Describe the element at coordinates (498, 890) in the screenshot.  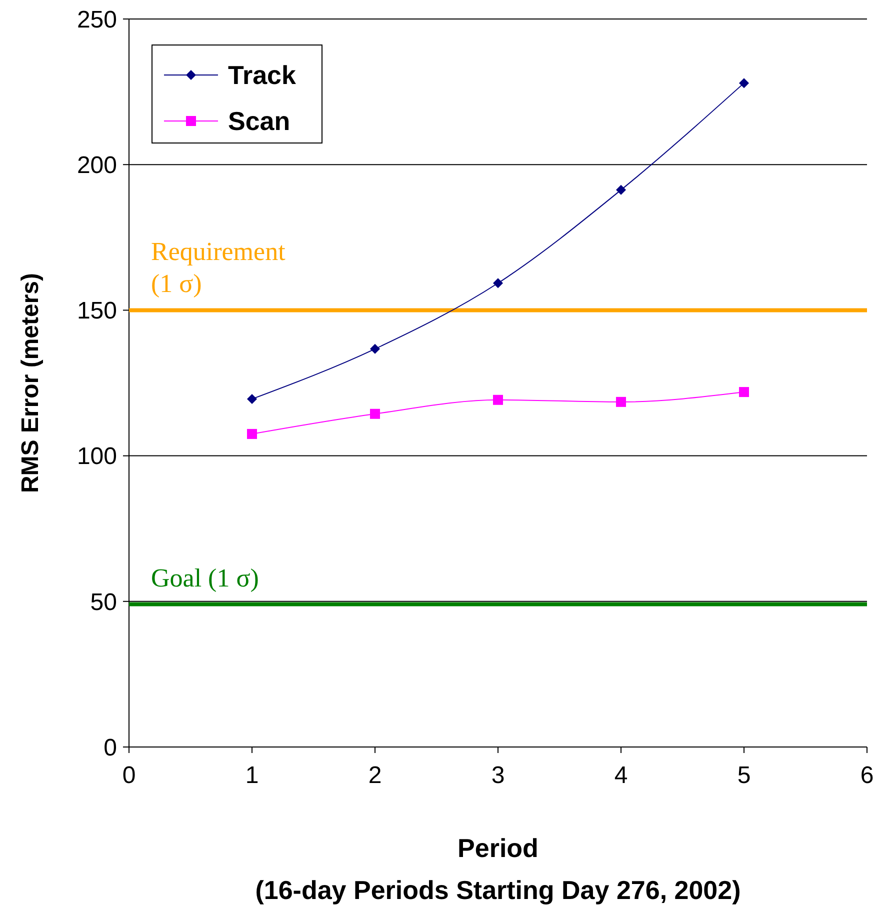
I see `text: (16-day Periods Starting Day 276, 2002)` at that location.